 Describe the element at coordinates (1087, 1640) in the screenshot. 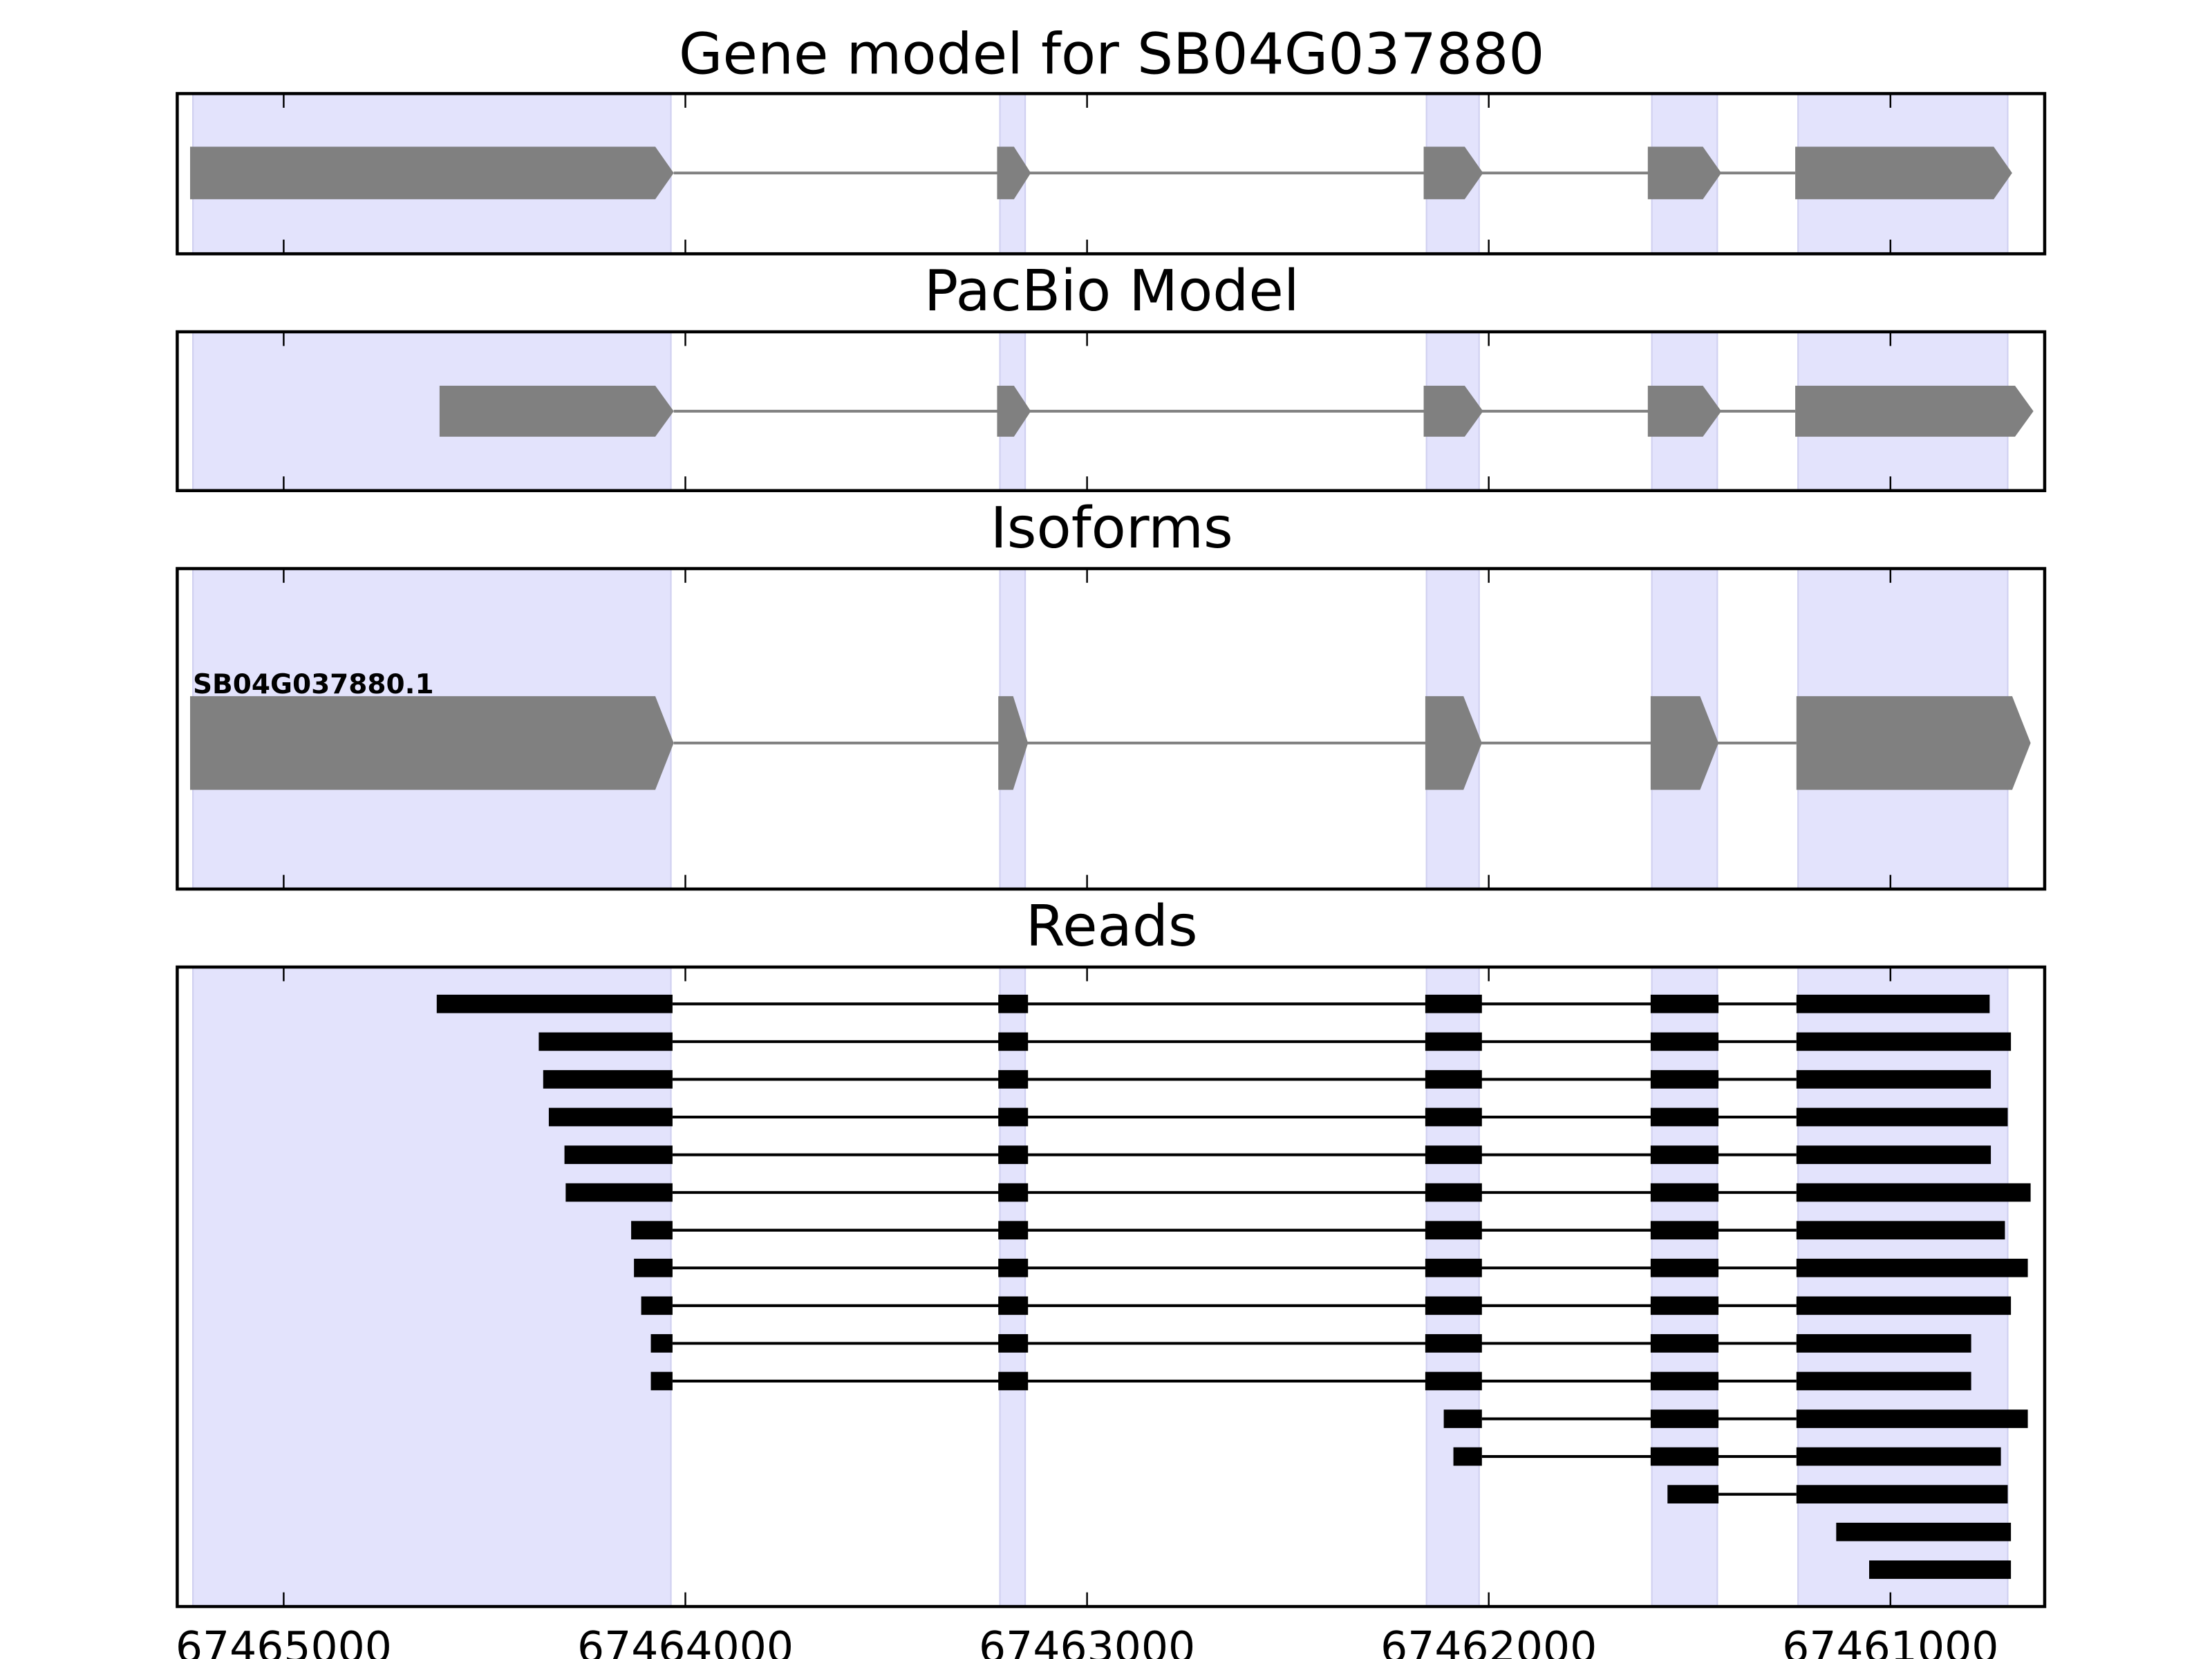

I see `x-tick-label: 67463000` at that location.